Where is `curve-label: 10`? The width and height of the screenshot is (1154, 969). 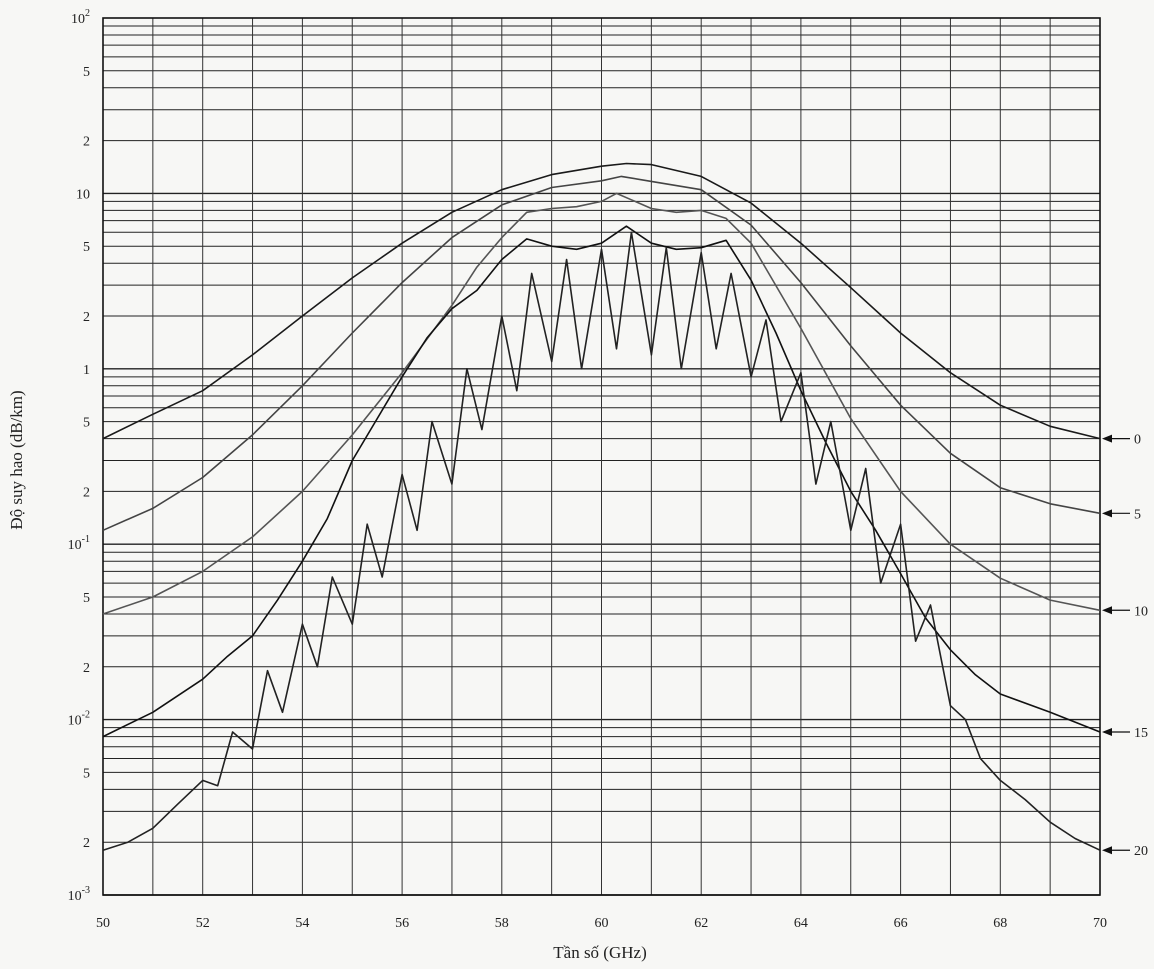
curve-label: 10 is located at coordinates (1141, 611).